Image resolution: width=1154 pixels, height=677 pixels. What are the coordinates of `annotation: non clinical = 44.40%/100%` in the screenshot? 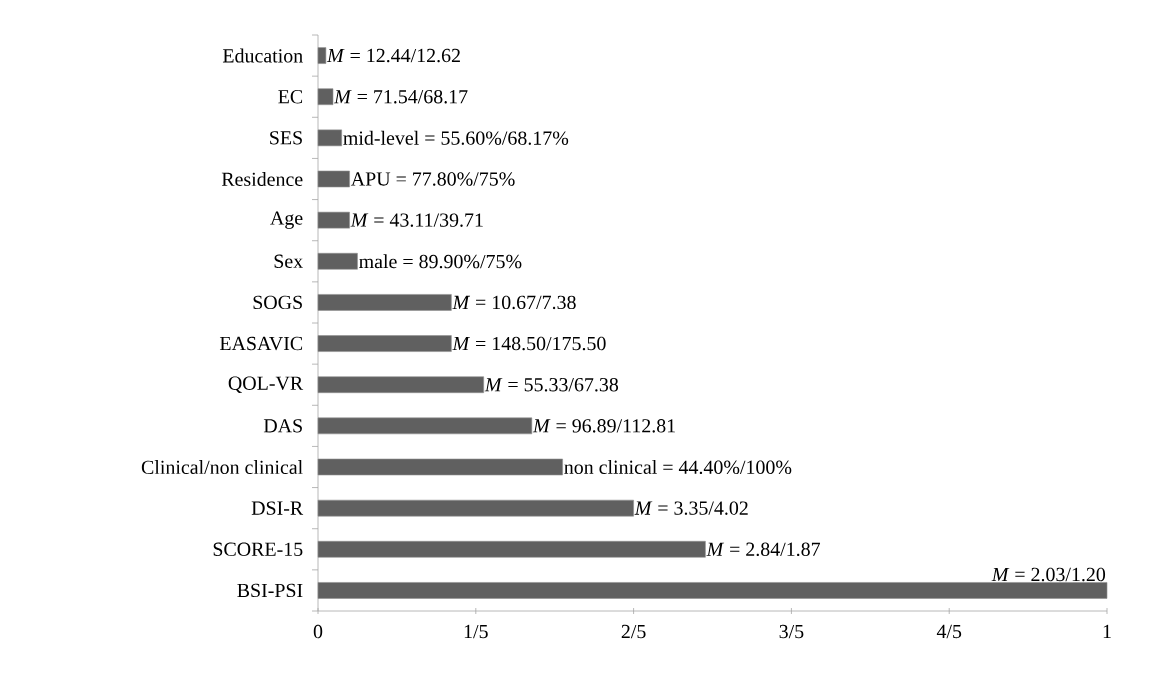 It's located at (678, 467).